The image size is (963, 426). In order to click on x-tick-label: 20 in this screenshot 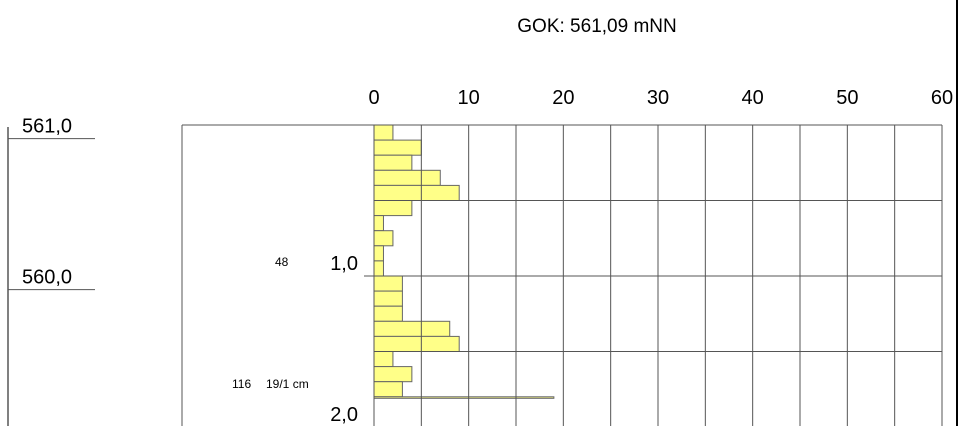, I will do `click(563, 98)`.